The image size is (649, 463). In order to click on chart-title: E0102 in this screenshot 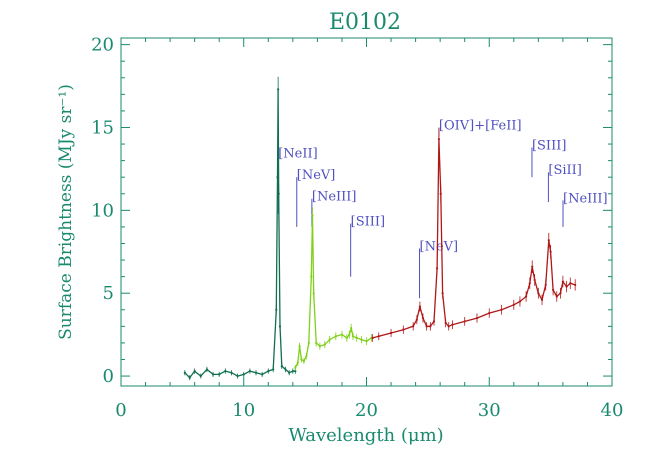, I will do `click(365, 22)`.